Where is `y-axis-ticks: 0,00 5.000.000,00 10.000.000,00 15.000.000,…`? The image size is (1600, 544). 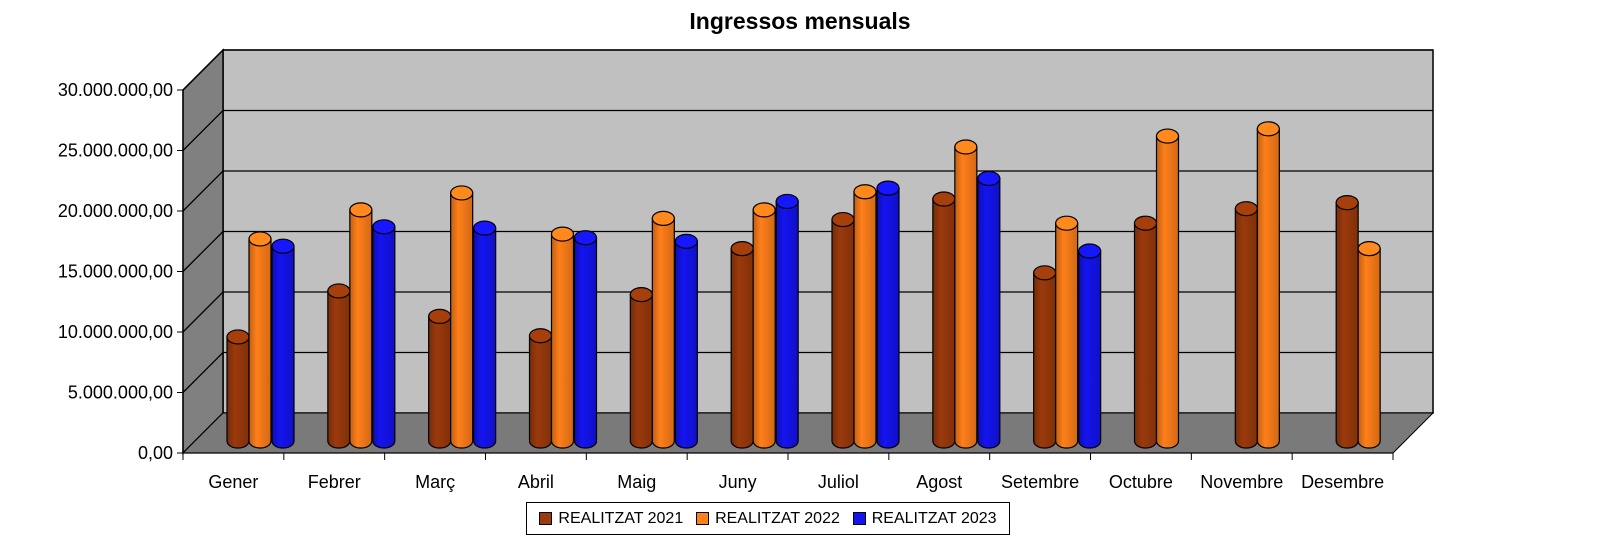 y-axis-ticks: 0,00 5.000.000,00 10.000.000,00 15.000.000,… is located at coordinates (120, 271).